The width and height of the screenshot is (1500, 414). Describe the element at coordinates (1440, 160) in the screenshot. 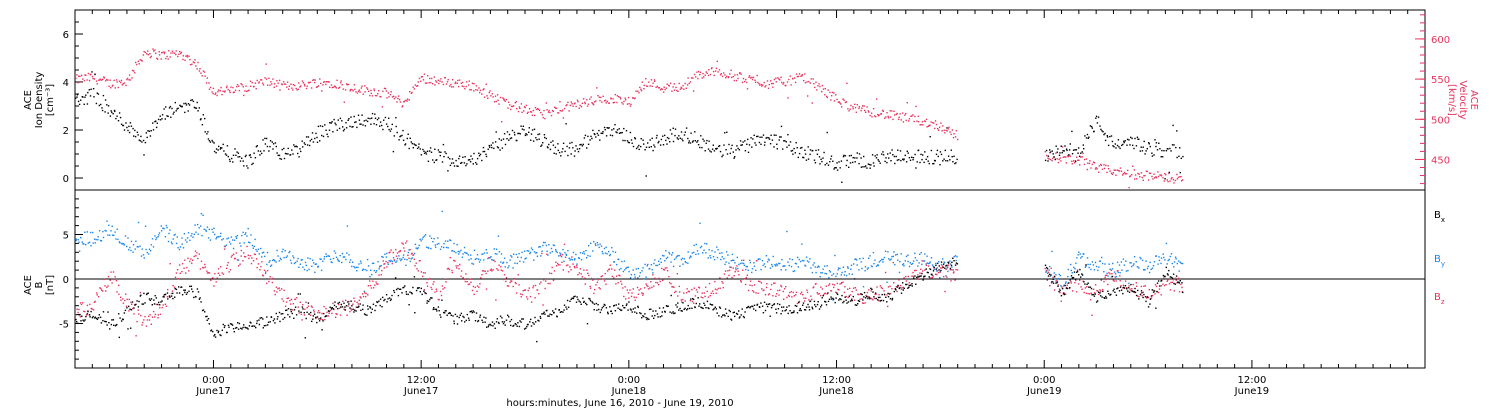

I see `velocity-tick-label: 450` at that location.